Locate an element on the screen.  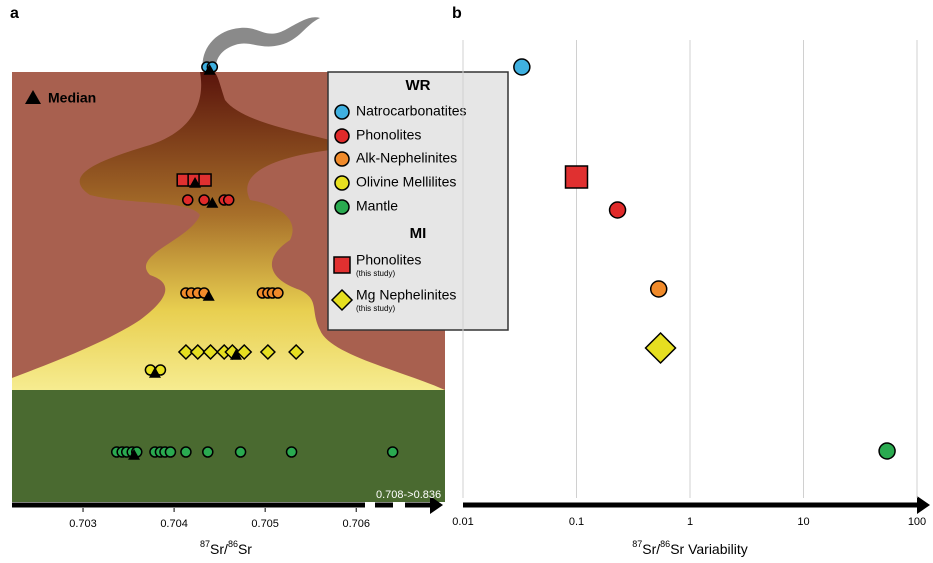
median-legend-marker is located at coordinates (33, 97).